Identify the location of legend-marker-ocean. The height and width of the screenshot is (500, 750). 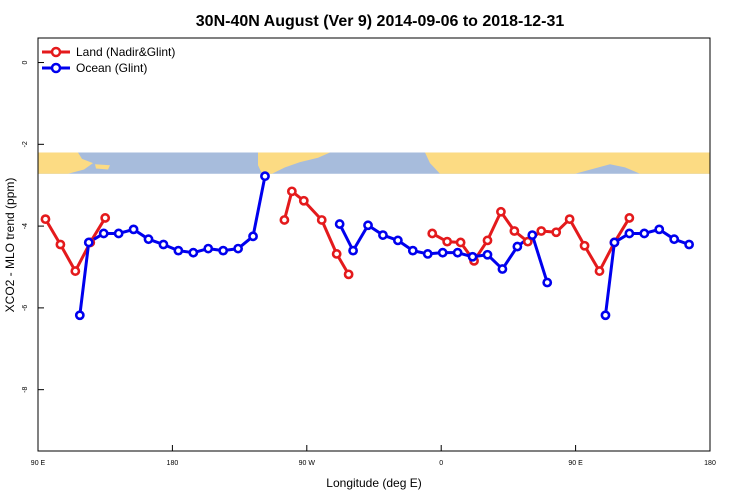
(56, 68).